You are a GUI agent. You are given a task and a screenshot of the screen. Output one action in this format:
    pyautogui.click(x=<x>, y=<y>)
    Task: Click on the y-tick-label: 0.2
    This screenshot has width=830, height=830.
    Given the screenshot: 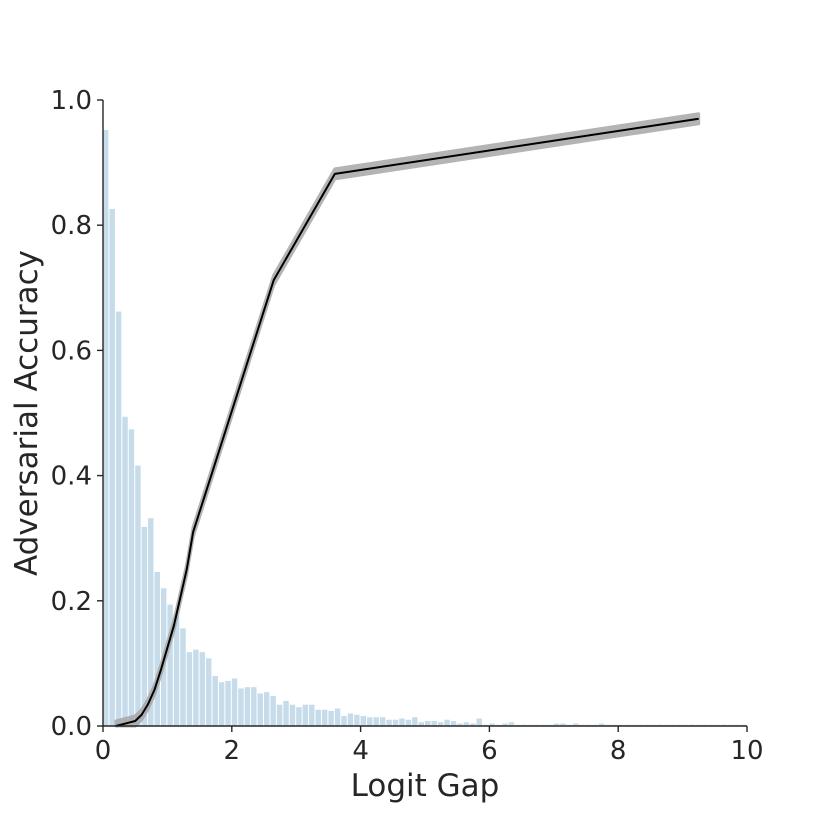 What is the action you would take?
    pyautogui.click(x=71, y=602)
    